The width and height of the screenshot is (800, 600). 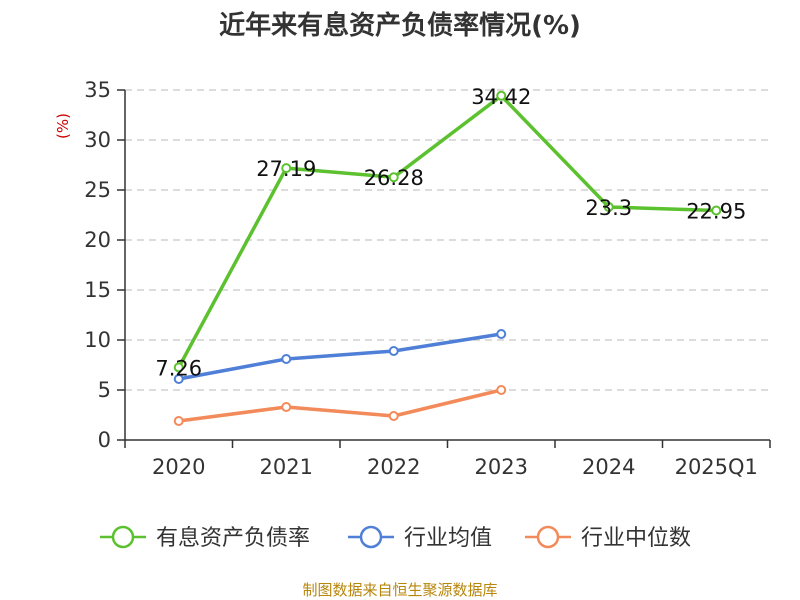 What do you see at coordinates (393, 467) in the screenshot?
I see `x-tick-label: 2022` at bounding box center [393, 467].